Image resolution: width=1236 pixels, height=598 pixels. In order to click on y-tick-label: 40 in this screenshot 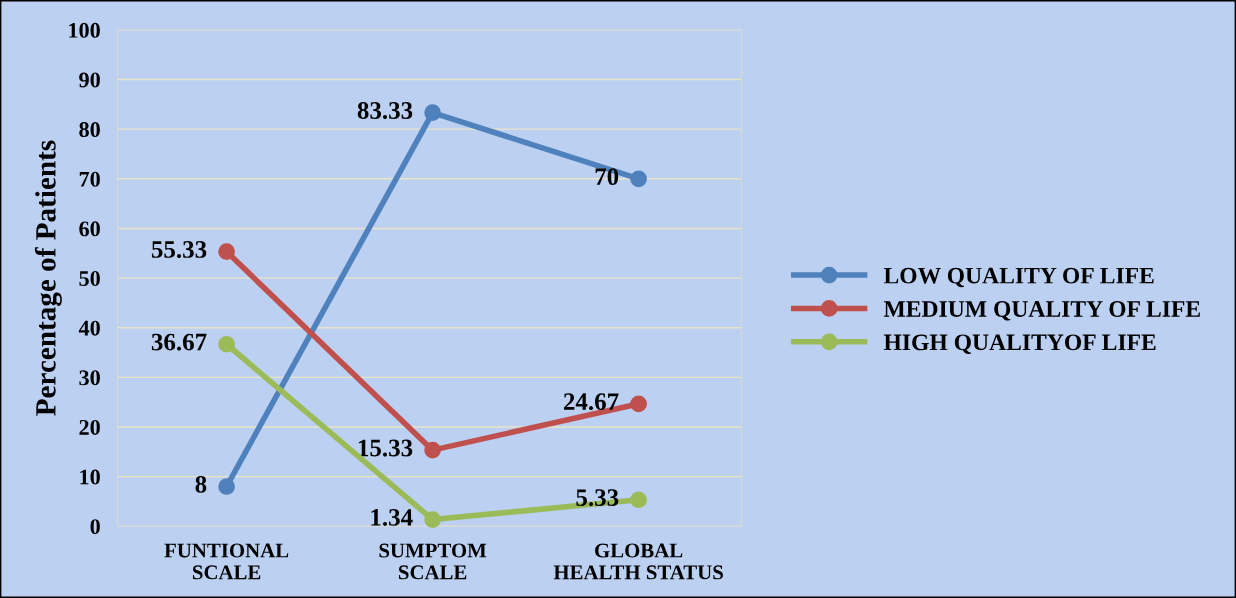, I will do `click(89, 328)`.